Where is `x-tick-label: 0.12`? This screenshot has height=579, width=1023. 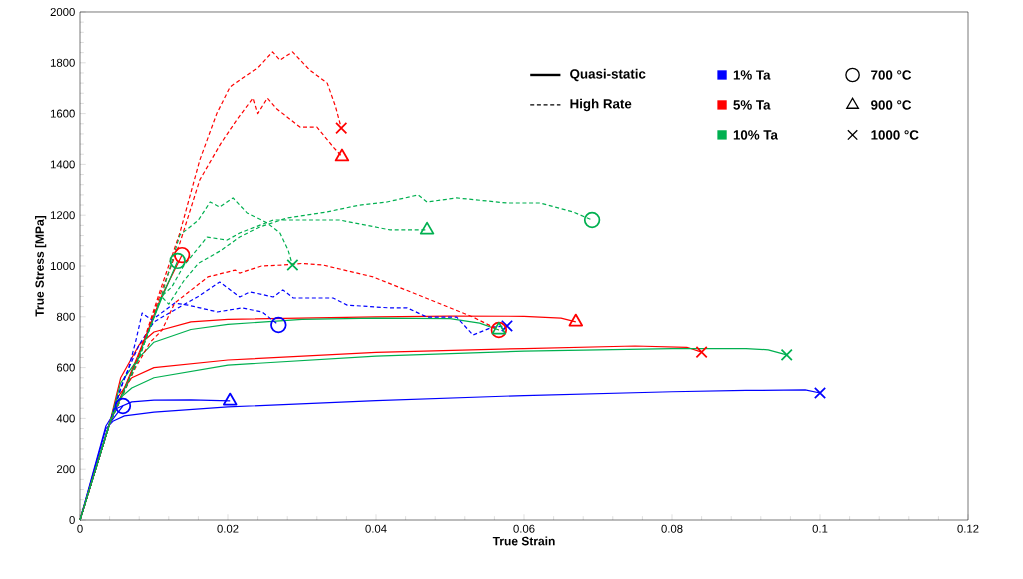 x-tick-label: 0.12 is located at coordinates (968, 528).